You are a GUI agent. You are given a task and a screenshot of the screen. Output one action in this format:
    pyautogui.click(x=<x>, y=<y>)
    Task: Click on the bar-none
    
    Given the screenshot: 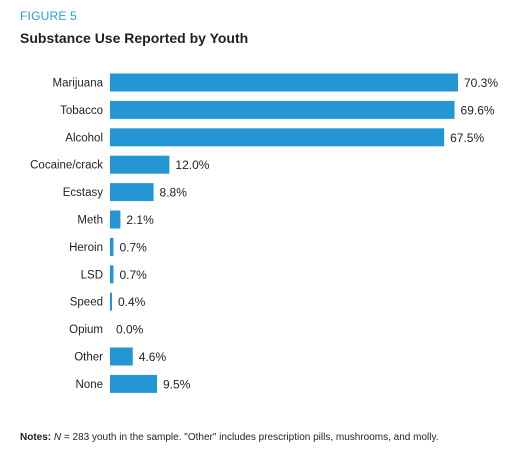 What is the action you would take?
    pyautogui.click(x=134, y=383)
    